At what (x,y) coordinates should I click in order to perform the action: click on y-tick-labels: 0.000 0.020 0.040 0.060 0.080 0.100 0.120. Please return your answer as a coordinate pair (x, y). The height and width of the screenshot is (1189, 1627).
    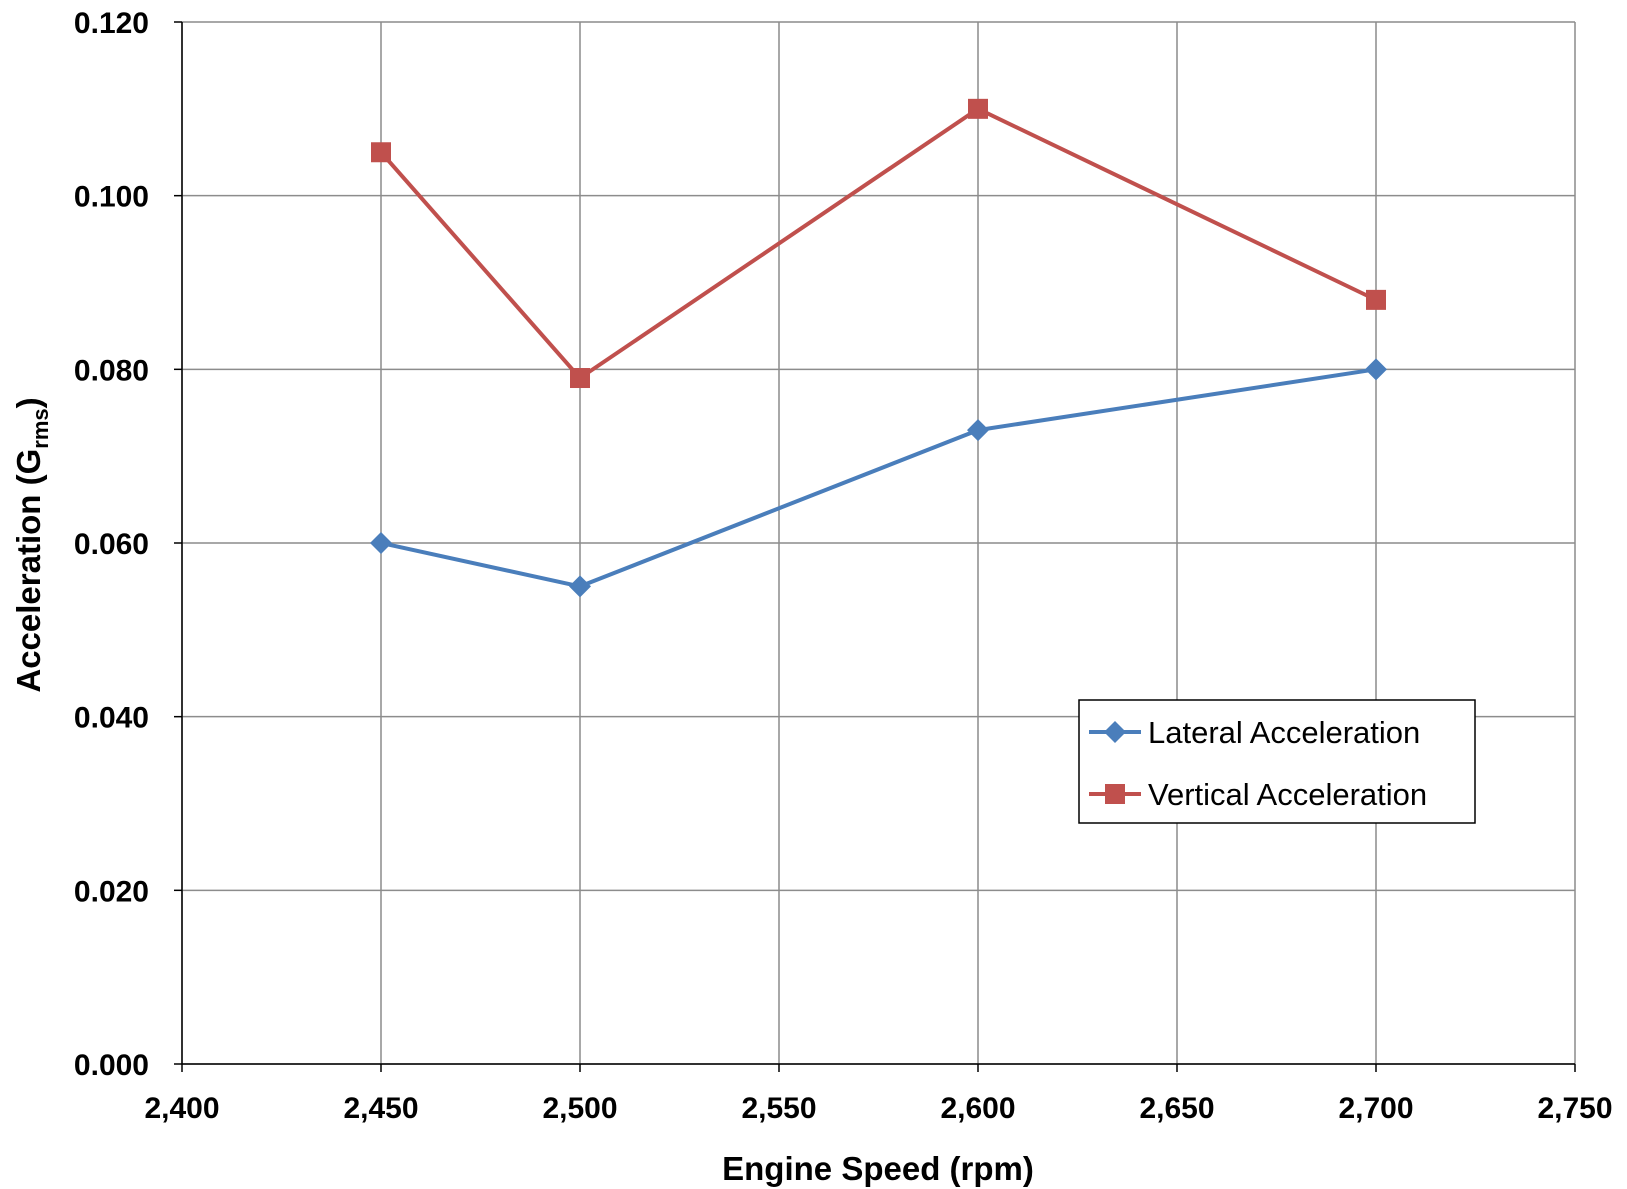
    Looking at the image, I should click on (111, 544).